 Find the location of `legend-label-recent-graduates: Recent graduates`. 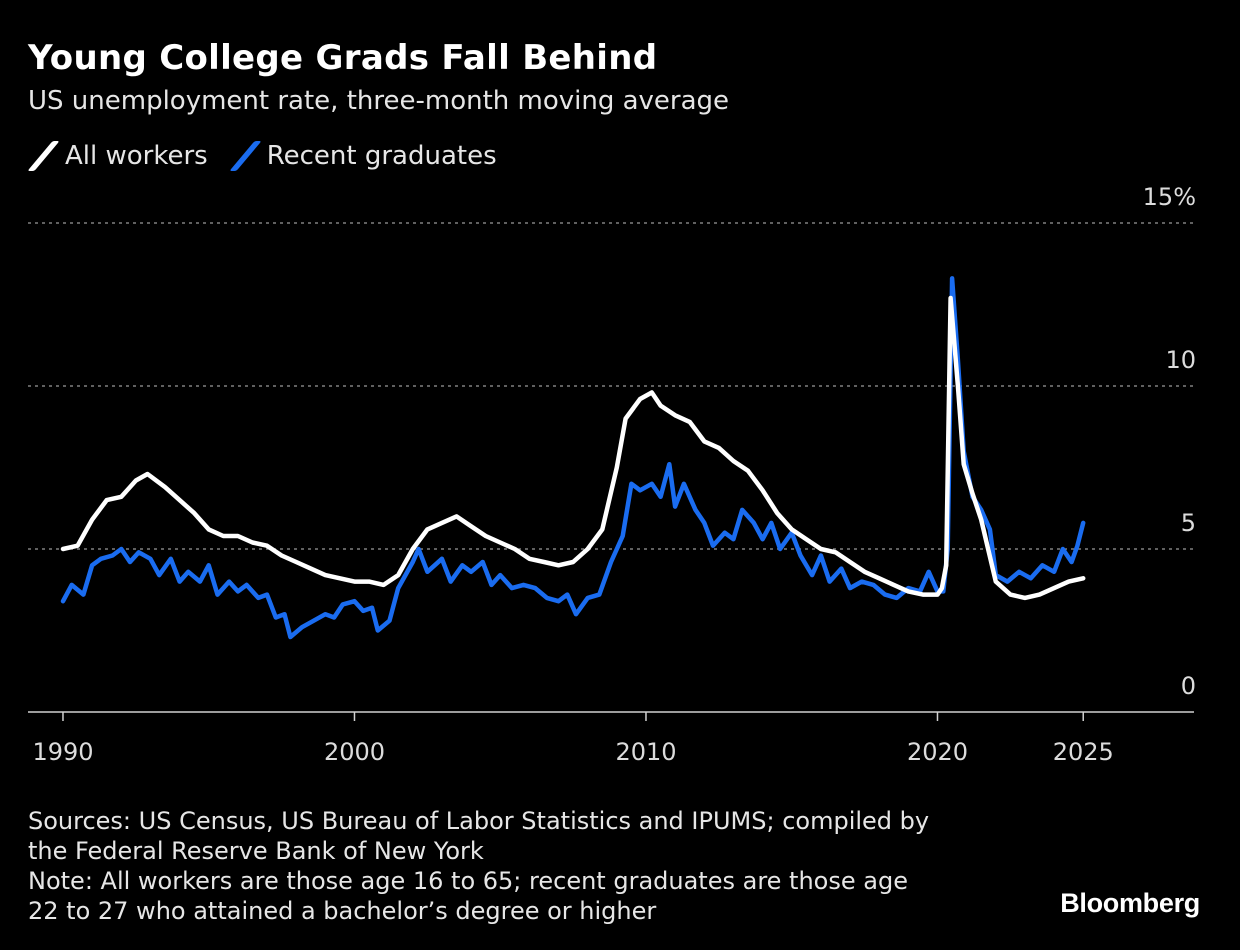

legend-label-recent-graduates: Recent graduates is located at coordinates (381, 156).